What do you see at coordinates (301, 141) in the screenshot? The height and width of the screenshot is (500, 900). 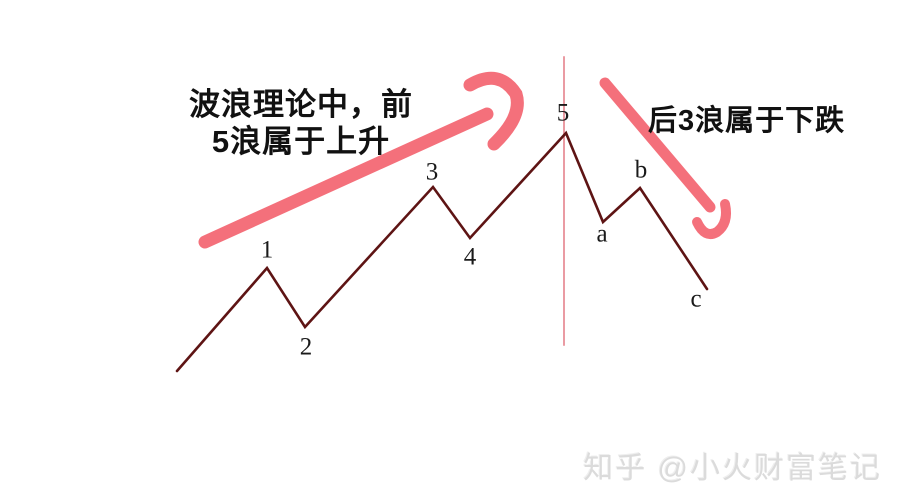 I see `uptrend-annotation-line2: 5浪属于上升` at bounding box center [301, 141].